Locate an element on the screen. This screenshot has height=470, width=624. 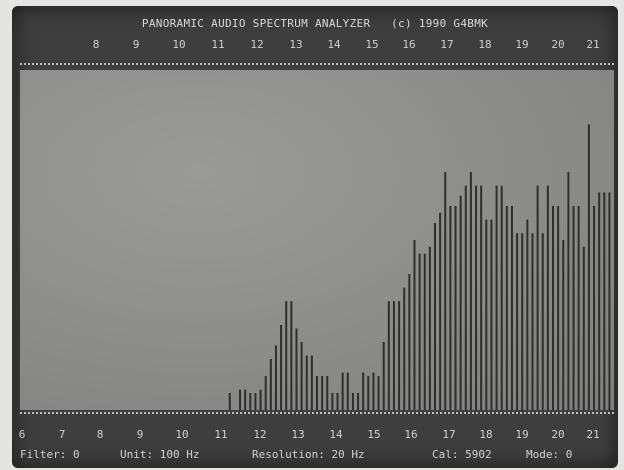
bottom-scale-label: 19 is located at coordinates (522, 434).